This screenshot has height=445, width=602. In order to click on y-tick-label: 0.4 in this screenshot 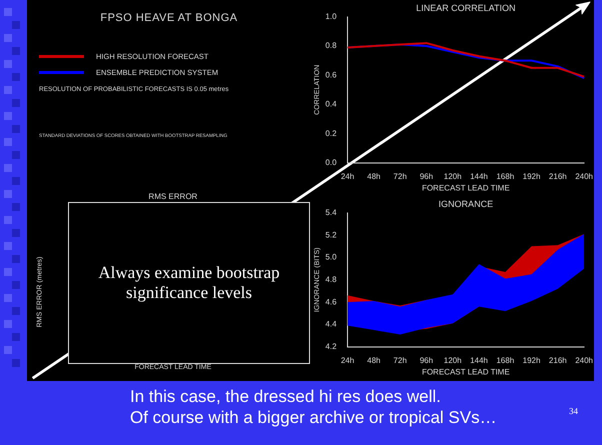, I will do `click(331, 104)`.